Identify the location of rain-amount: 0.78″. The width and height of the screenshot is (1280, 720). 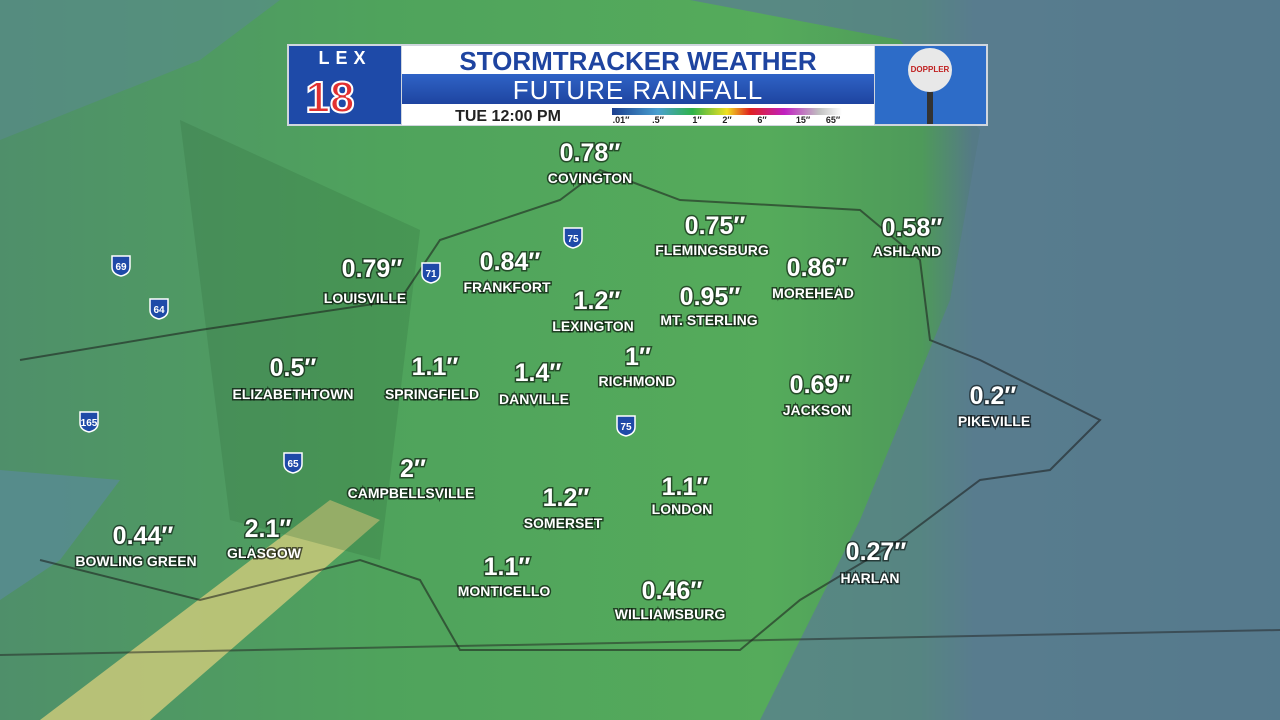
(590, 153).